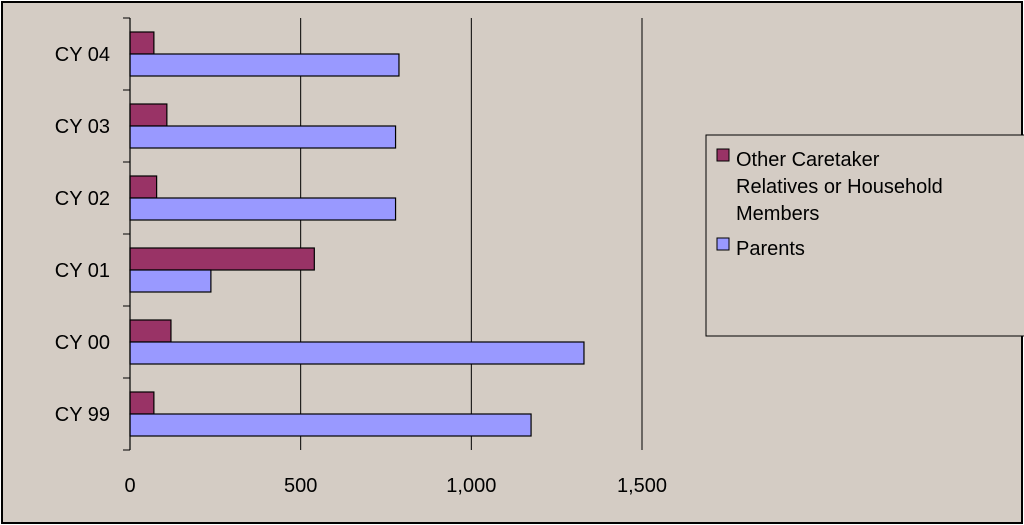 Image resolution: width=1024 pixels, height=525 pixels. What do you see at coordinates (82, 127) in the screenshot?
I see `category-label-4: CY 03` at bounding box center [82, 127].